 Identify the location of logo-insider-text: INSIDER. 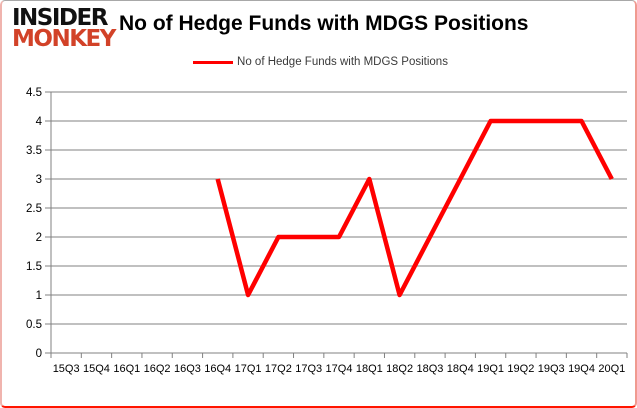
(60, 18).